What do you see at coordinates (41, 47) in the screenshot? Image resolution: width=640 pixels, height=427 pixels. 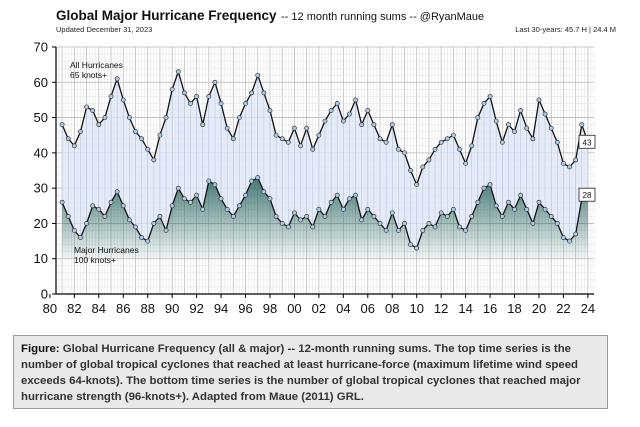 I see `y-tick-label: 70` at bounding box center [41, 47].